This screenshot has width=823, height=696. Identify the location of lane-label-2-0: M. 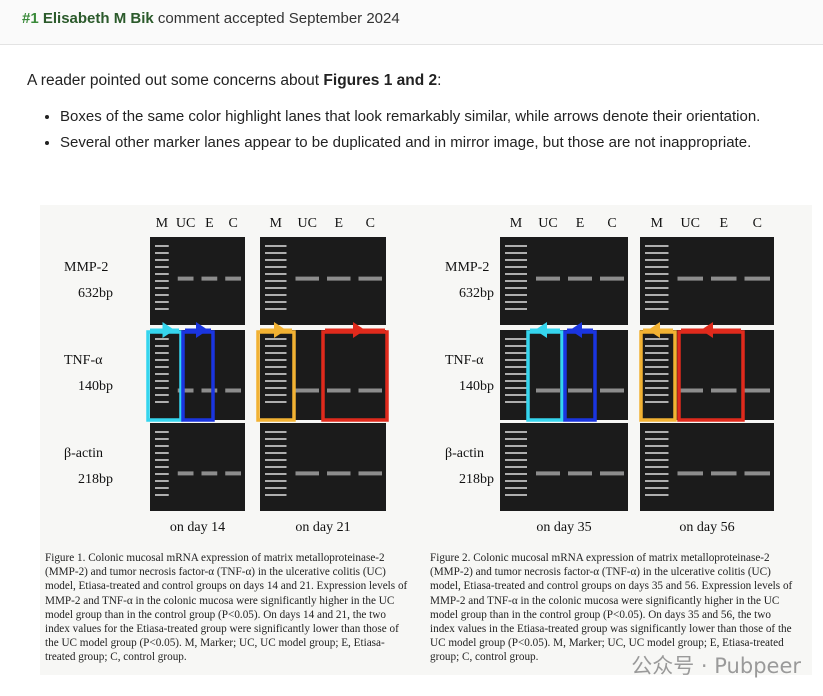
(516, 223).